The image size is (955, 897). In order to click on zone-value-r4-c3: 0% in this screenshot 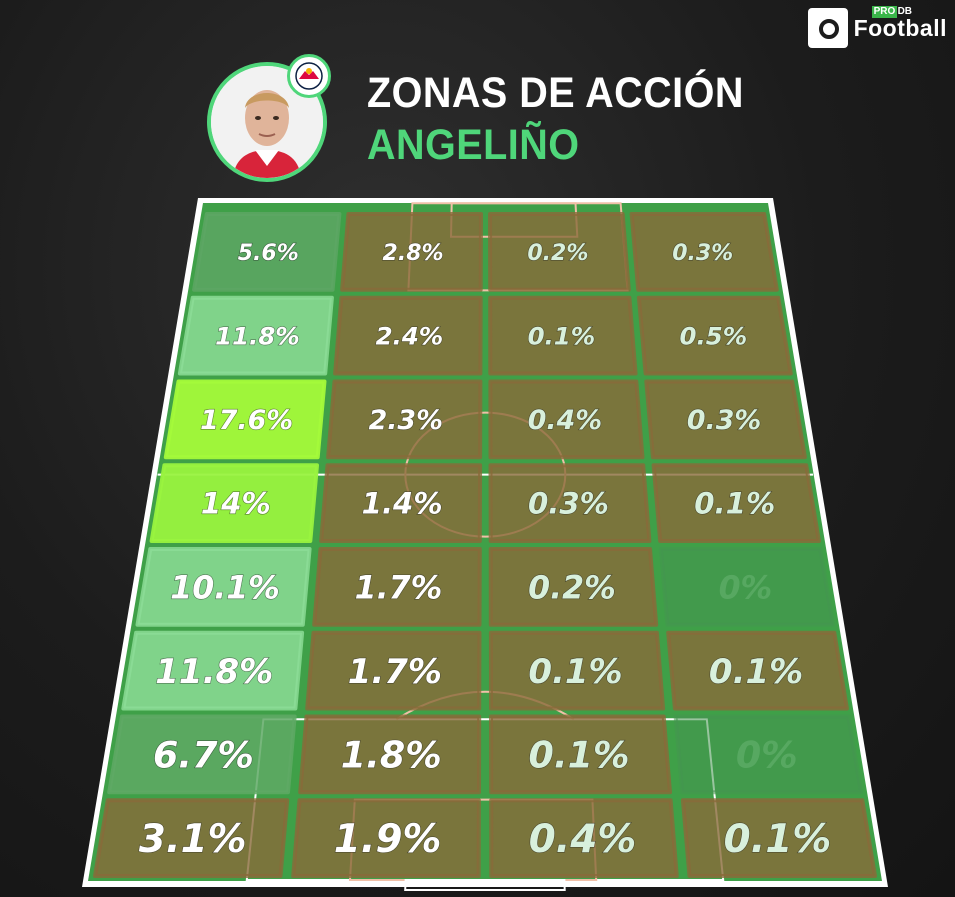, I will do `click(746, 588)`.